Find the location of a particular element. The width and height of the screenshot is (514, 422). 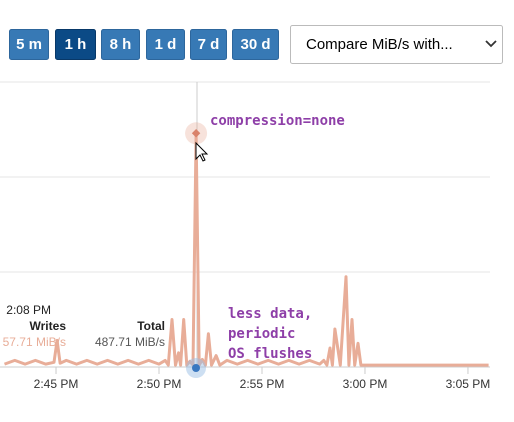

tooltip-value: 487.71 MiB/s is located at coordinates (130, 342).